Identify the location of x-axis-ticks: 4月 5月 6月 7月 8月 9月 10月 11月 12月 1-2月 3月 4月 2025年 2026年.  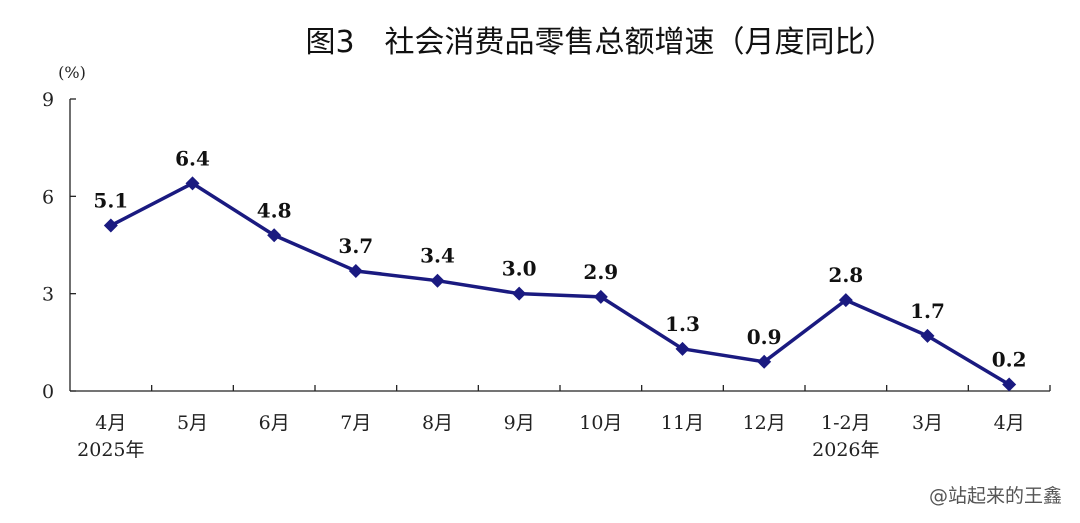
(564, 423).